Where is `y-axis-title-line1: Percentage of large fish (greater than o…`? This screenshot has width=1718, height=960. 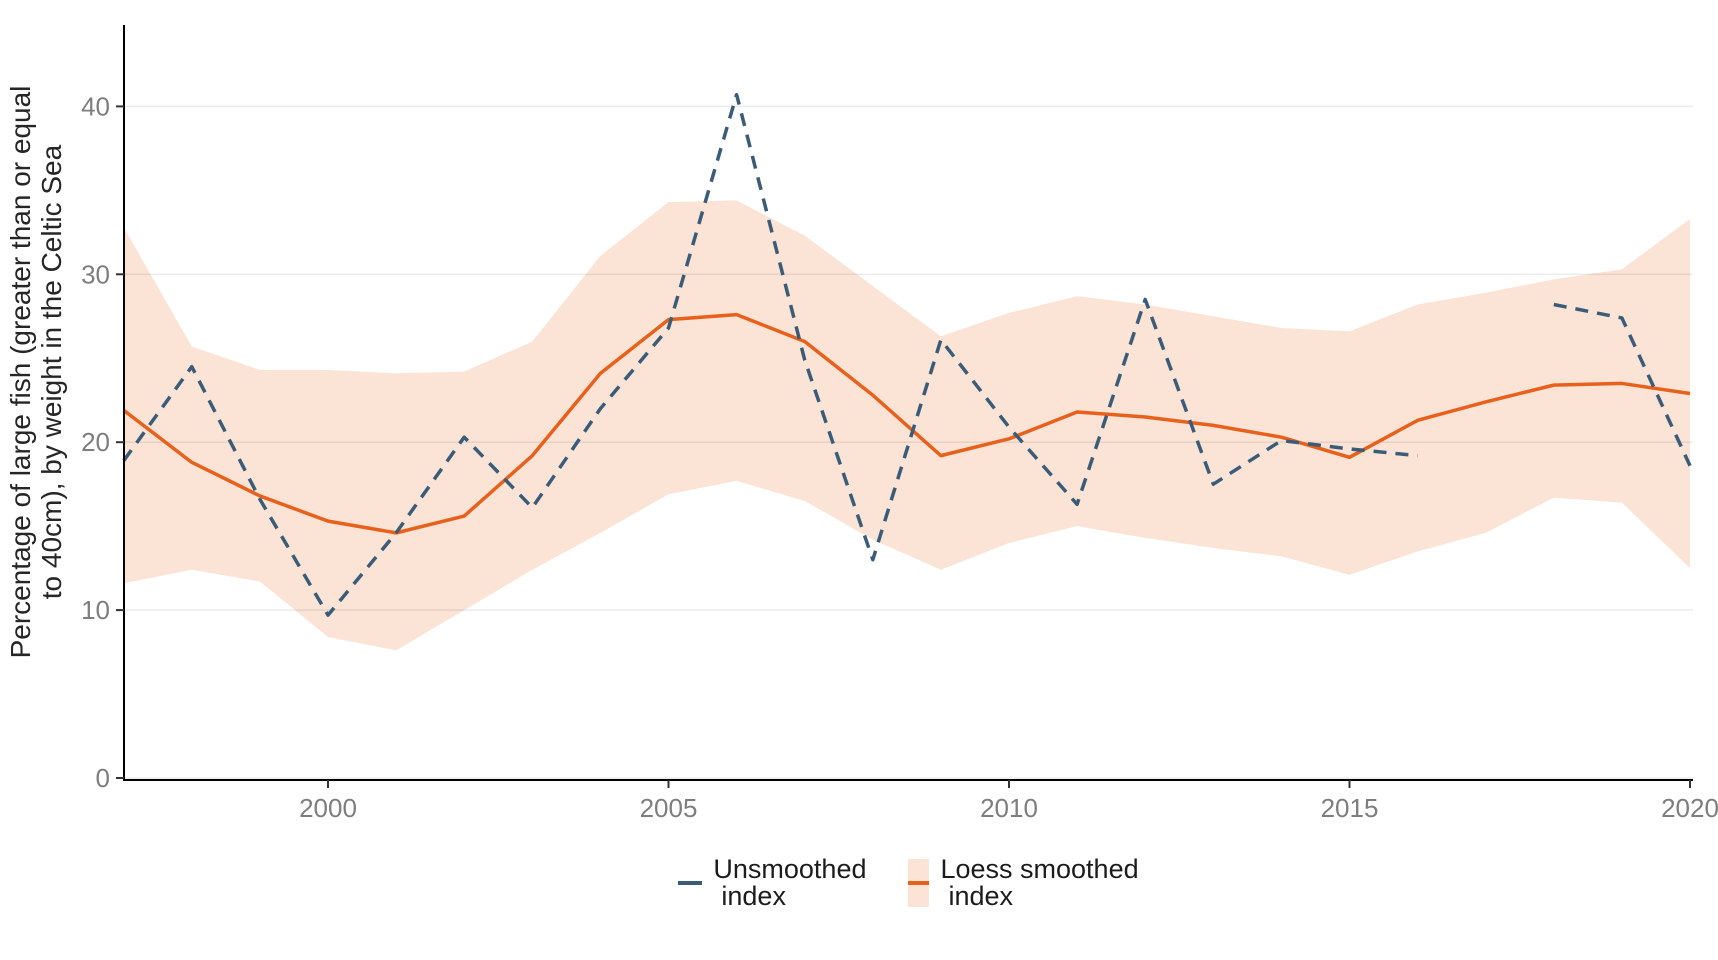
y-axis-title-line1: Percentage of large fish (greater than o… is located at coordinates (20, 372).